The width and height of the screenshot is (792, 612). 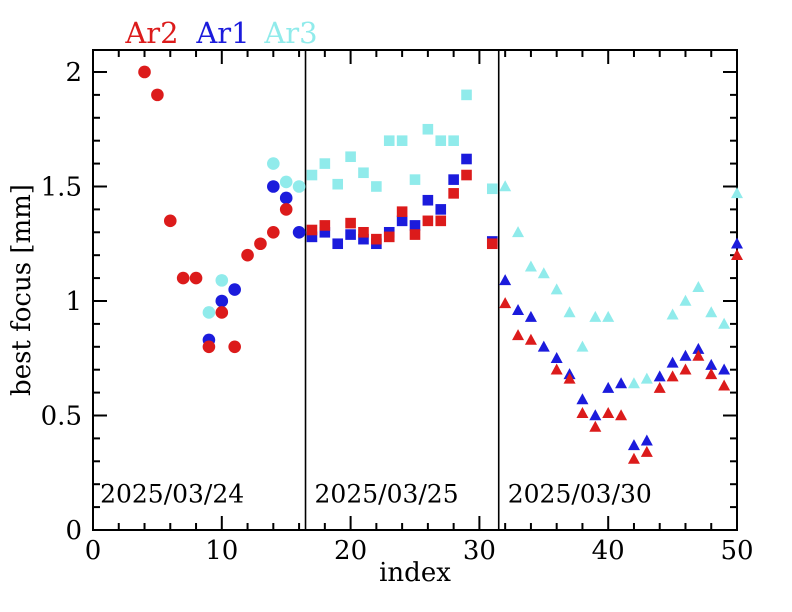 I want to click on x-tick-label: 40, so click(x=608, y=551).